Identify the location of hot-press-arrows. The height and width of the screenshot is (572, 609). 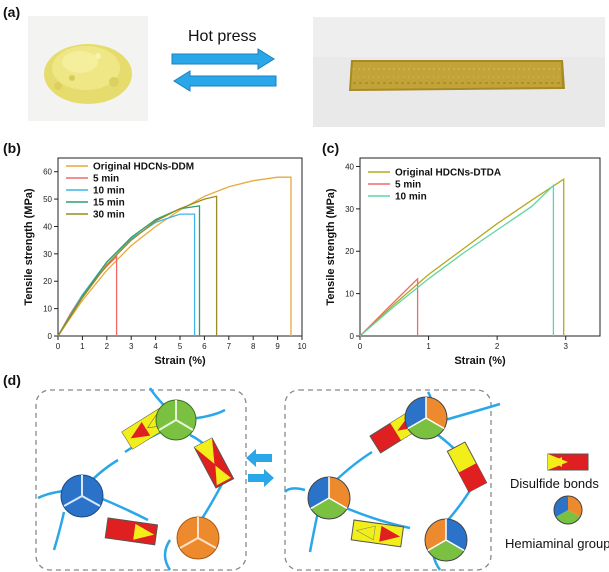
(224, 70).